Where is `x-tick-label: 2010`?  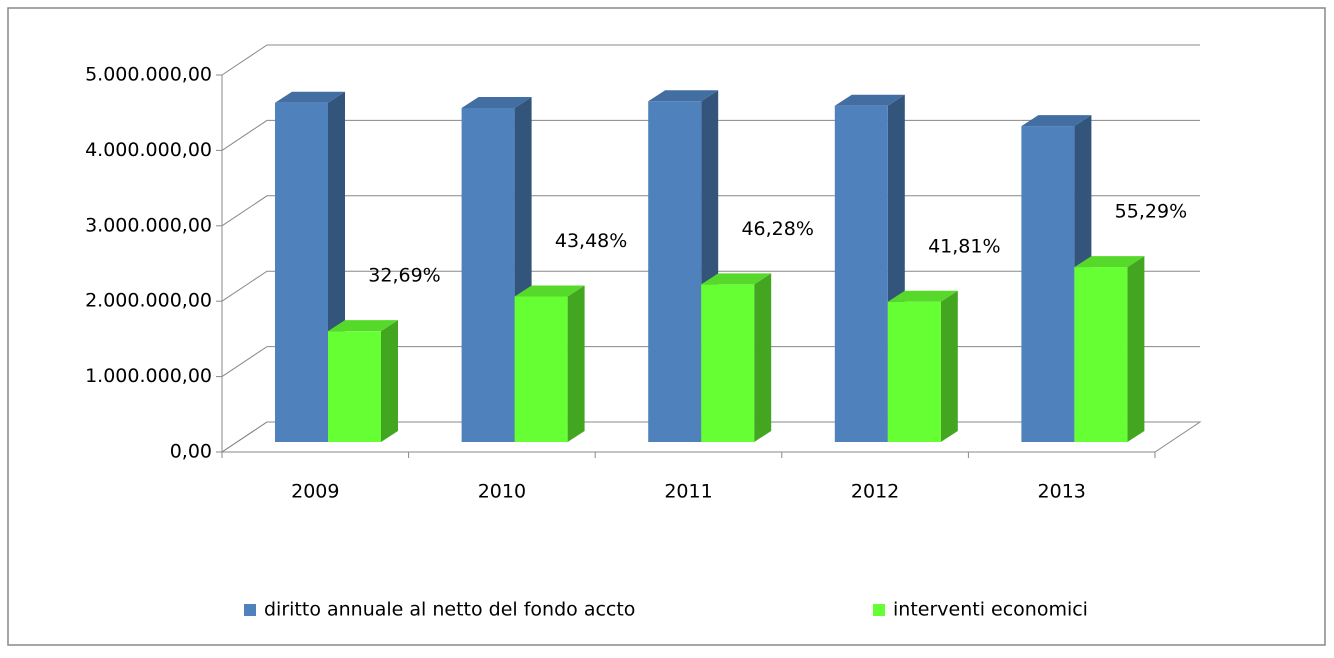
x-tick-label: 2010 is located at coordinates (502, 492).